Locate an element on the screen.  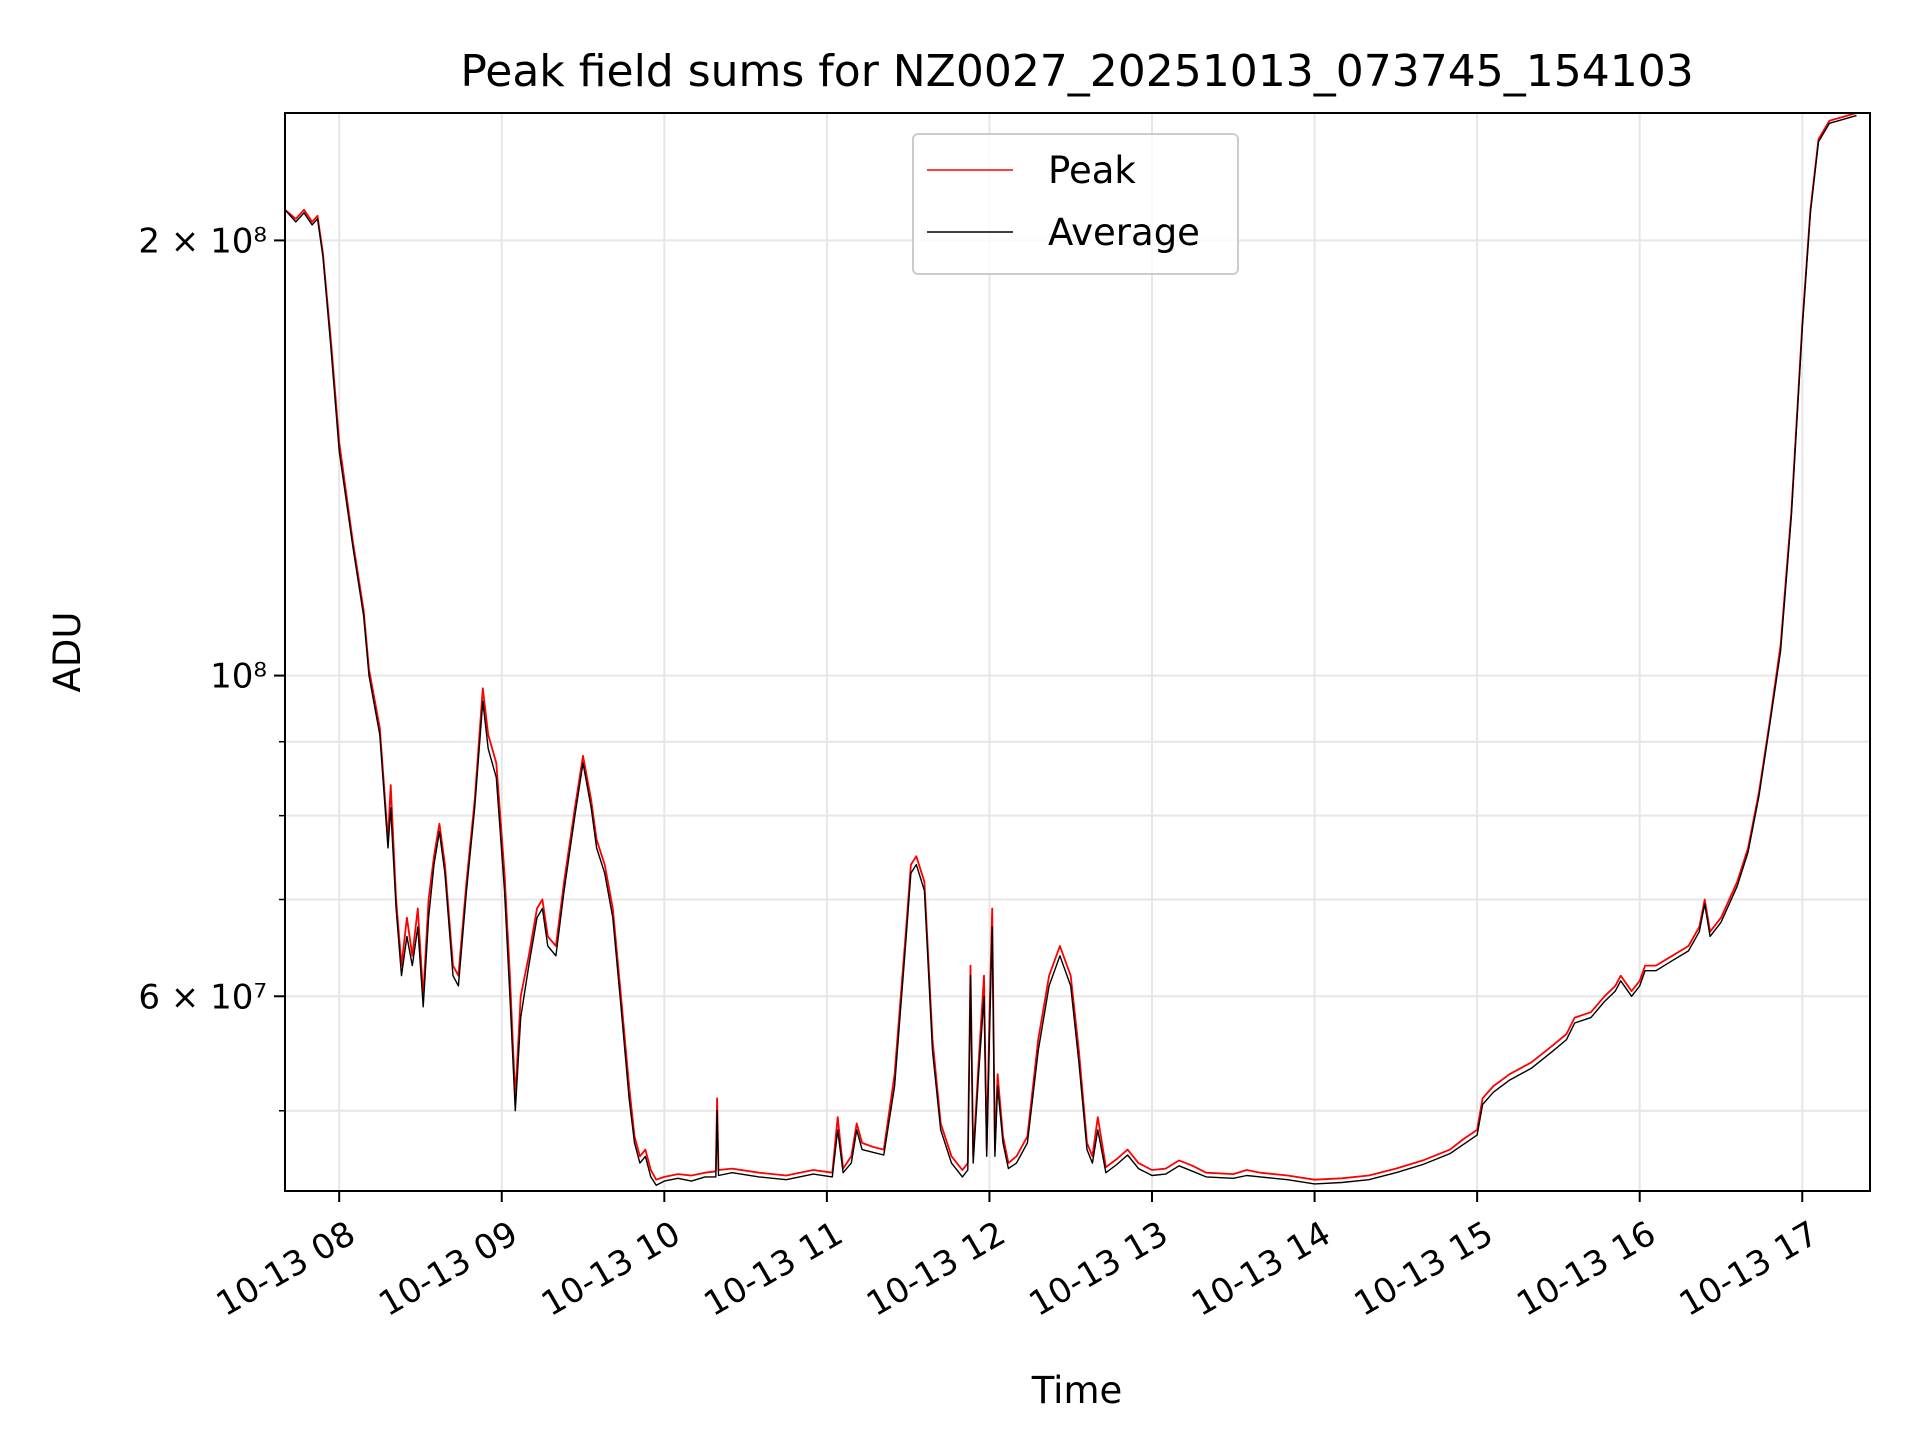
legend: Peak Average is located at coordinates (1075, 204).